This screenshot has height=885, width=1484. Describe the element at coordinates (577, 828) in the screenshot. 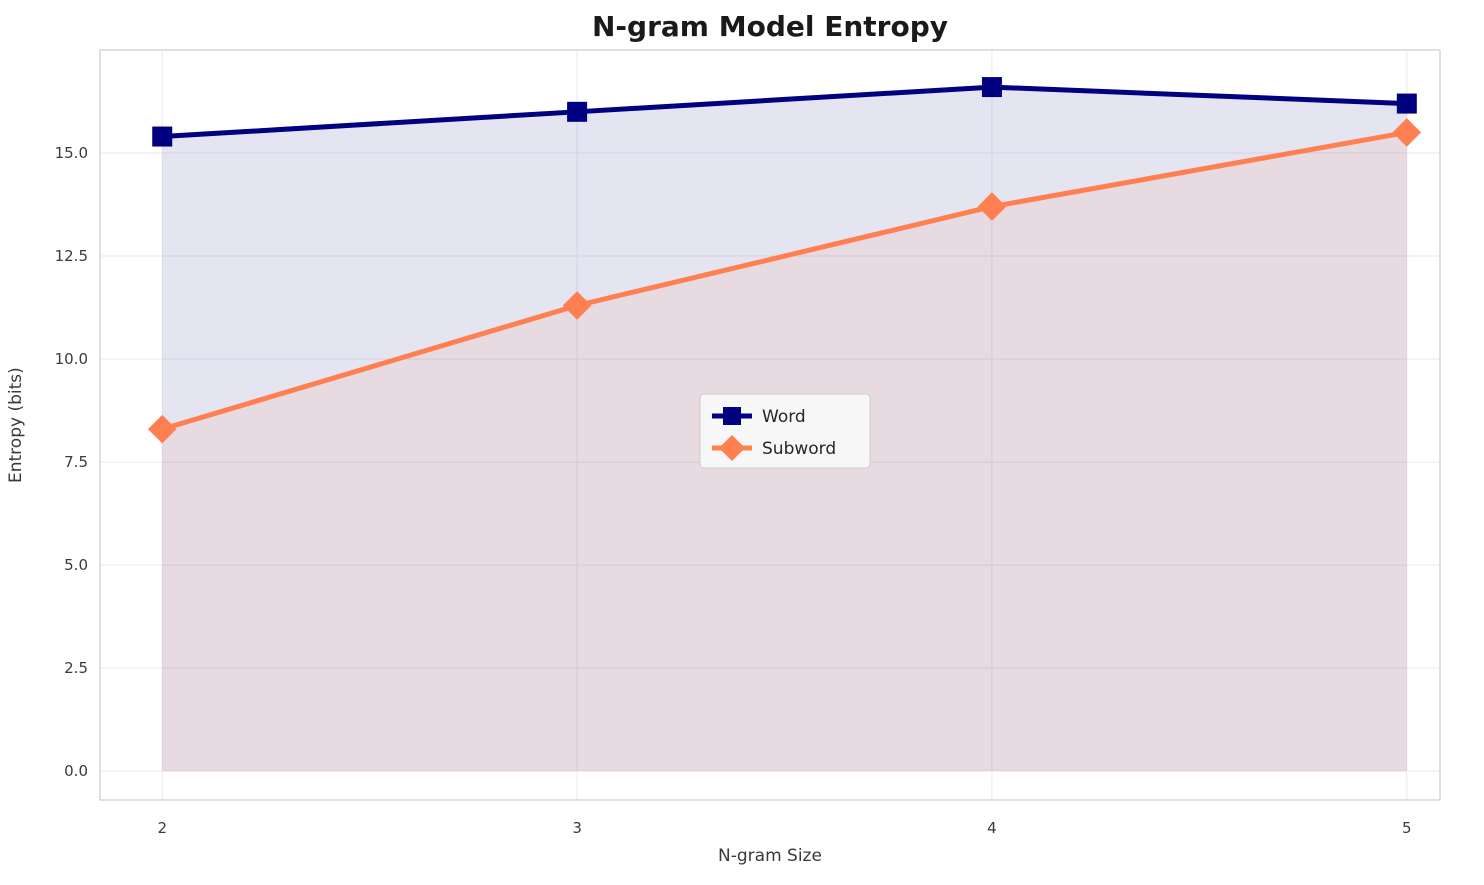

I see `x-tick-label: 3` at that location.